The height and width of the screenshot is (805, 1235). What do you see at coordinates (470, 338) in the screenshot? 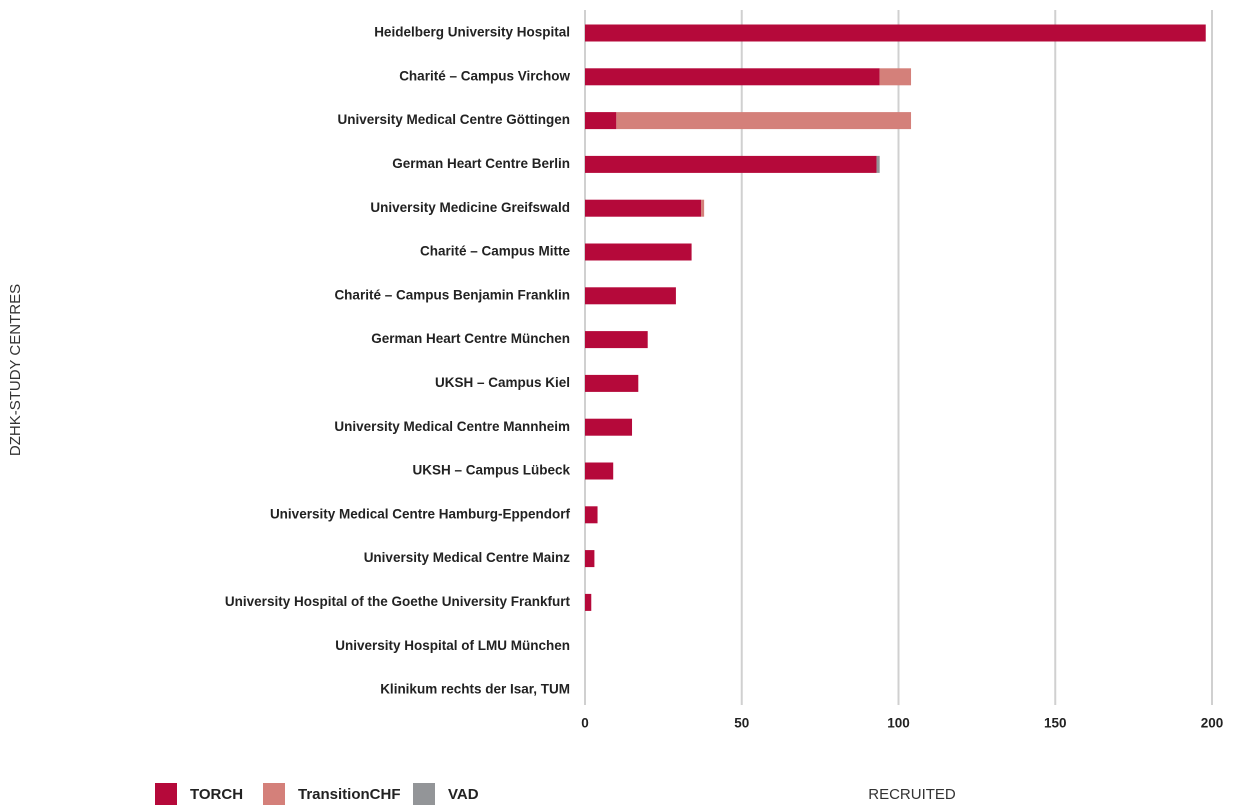
I see `y-tick-label: German Heart Centre München` at bounding box center [470, 338].